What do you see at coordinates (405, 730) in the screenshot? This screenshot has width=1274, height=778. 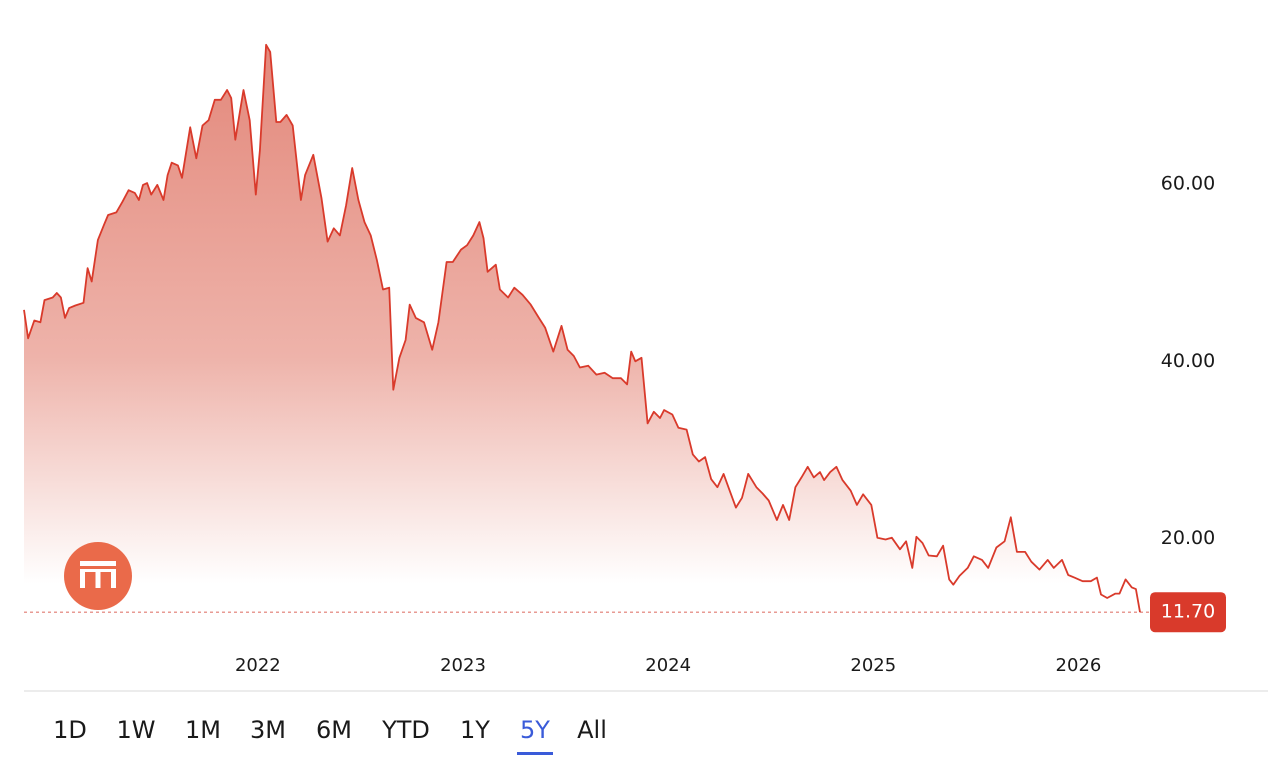 I see `range-button: YTD` at bounding box center [405, 730].